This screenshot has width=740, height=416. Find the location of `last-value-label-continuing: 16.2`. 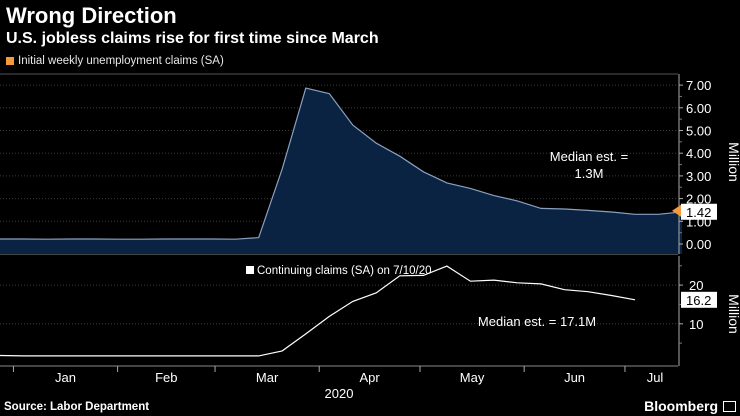

last-value-label-continuing: 16.2 is located at coordinates (698, 300).